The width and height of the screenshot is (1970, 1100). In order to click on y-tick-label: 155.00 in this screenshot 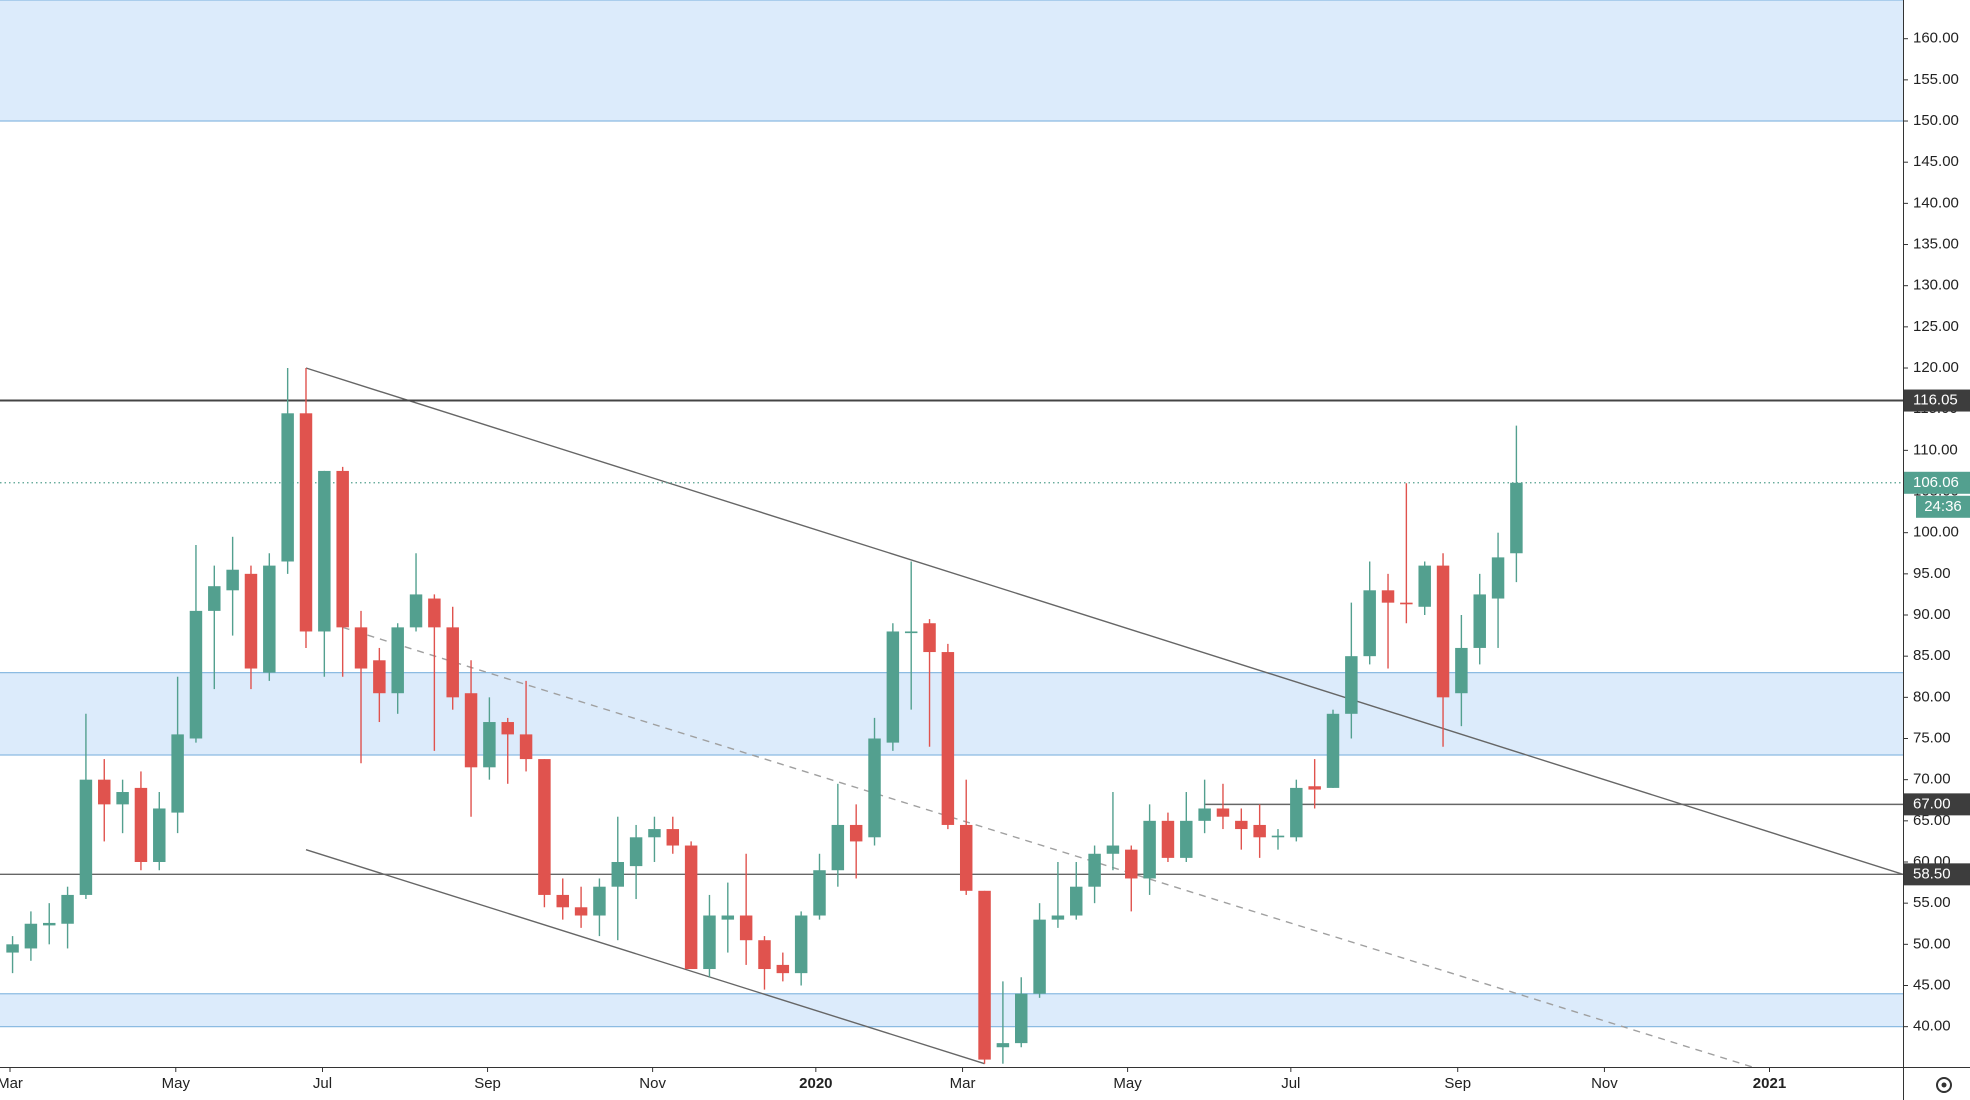, I will do `click(1936, 79)`.